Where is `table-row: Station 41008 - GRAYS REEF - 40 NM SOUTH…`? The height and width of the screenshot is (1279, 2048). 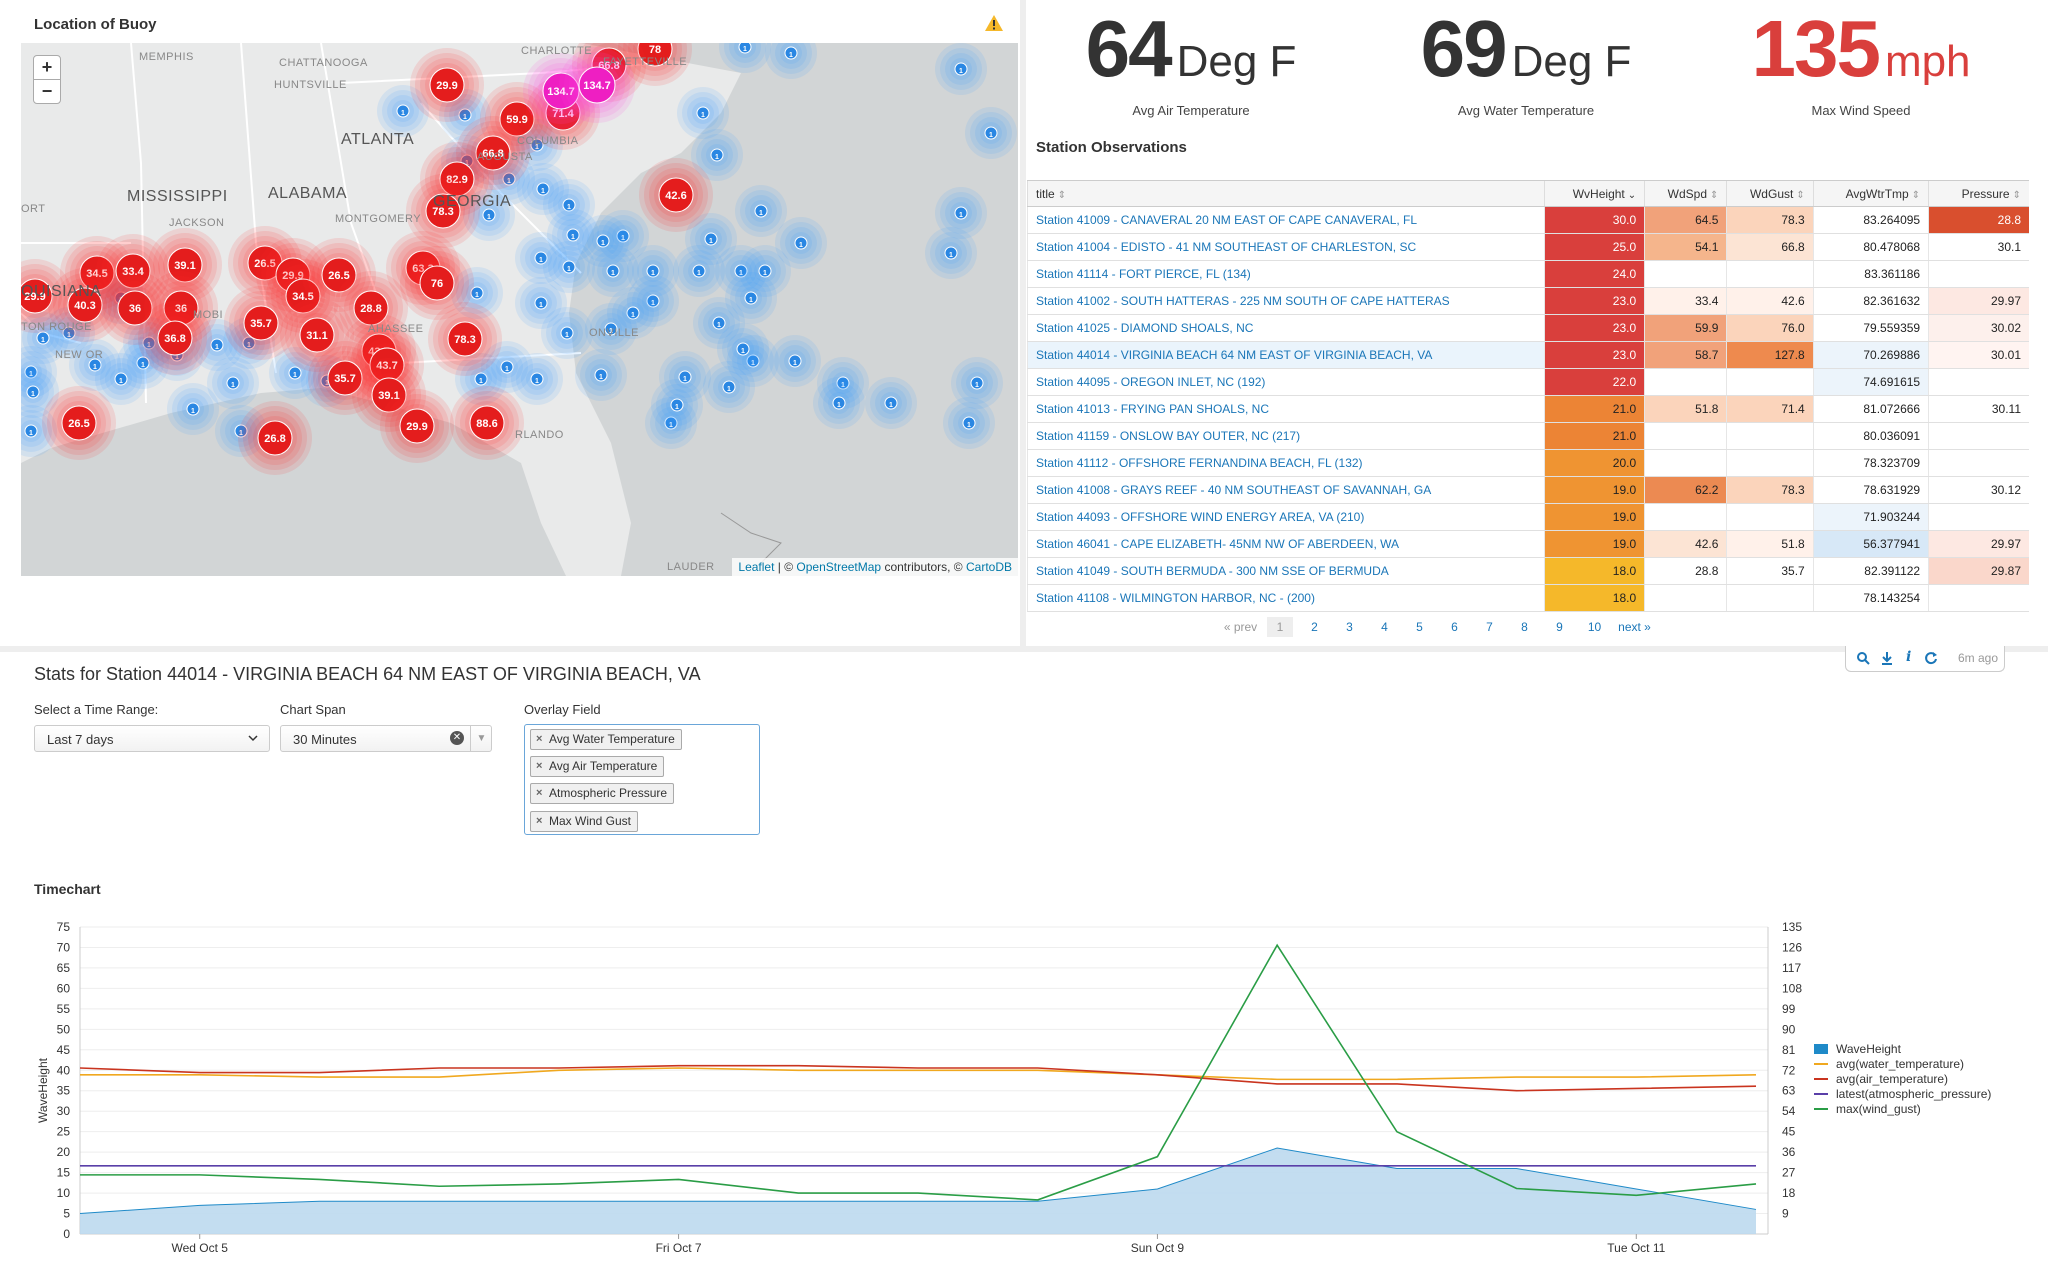 table-row: Station 41008 - GRAYS REEF - 40 NM SOUTH… is located at coordinates (1528, 490).